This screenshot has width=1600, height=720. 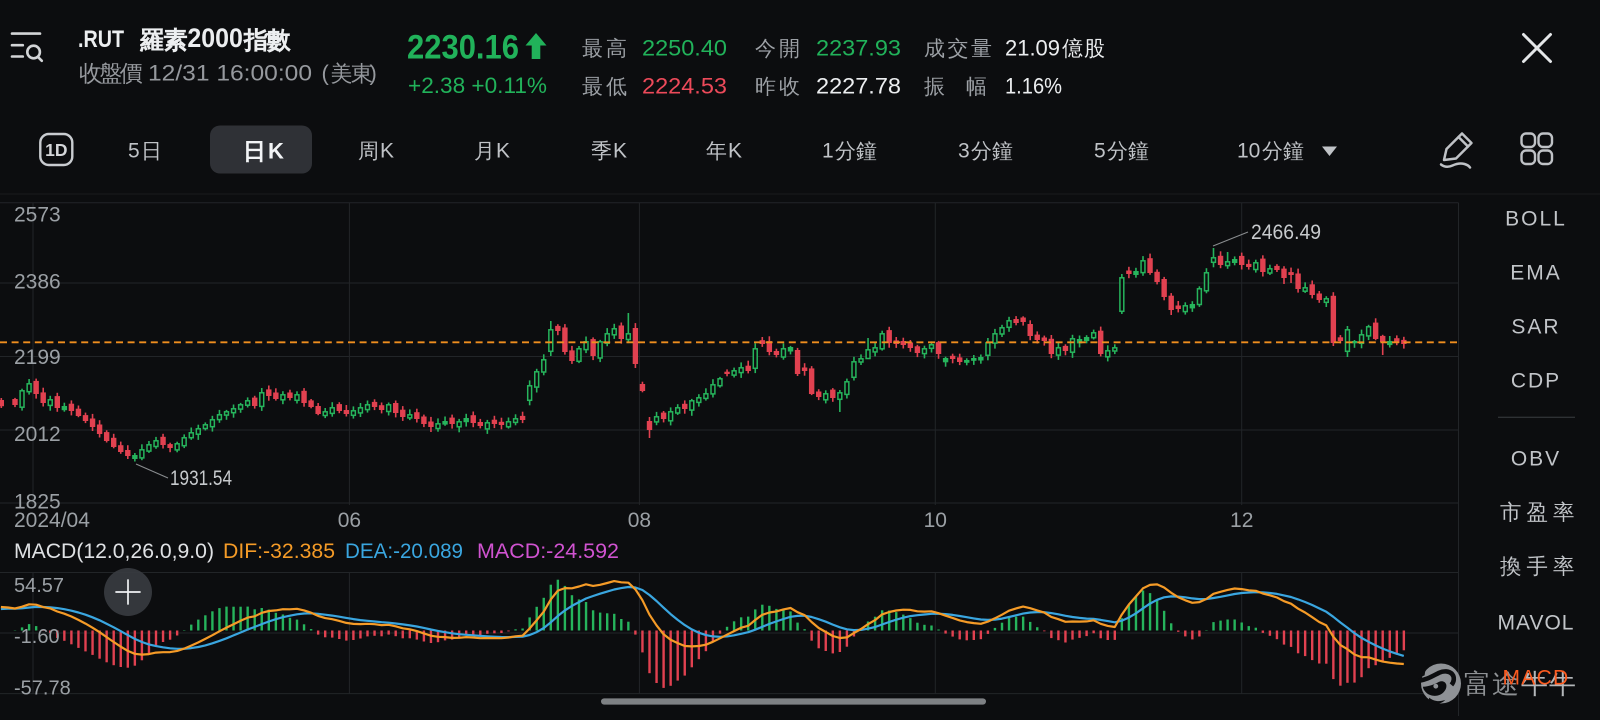 What do you see at coordinates (964, 151) in the screenshot?
I see `svg-text: 3` at bounding box center [964, 151].